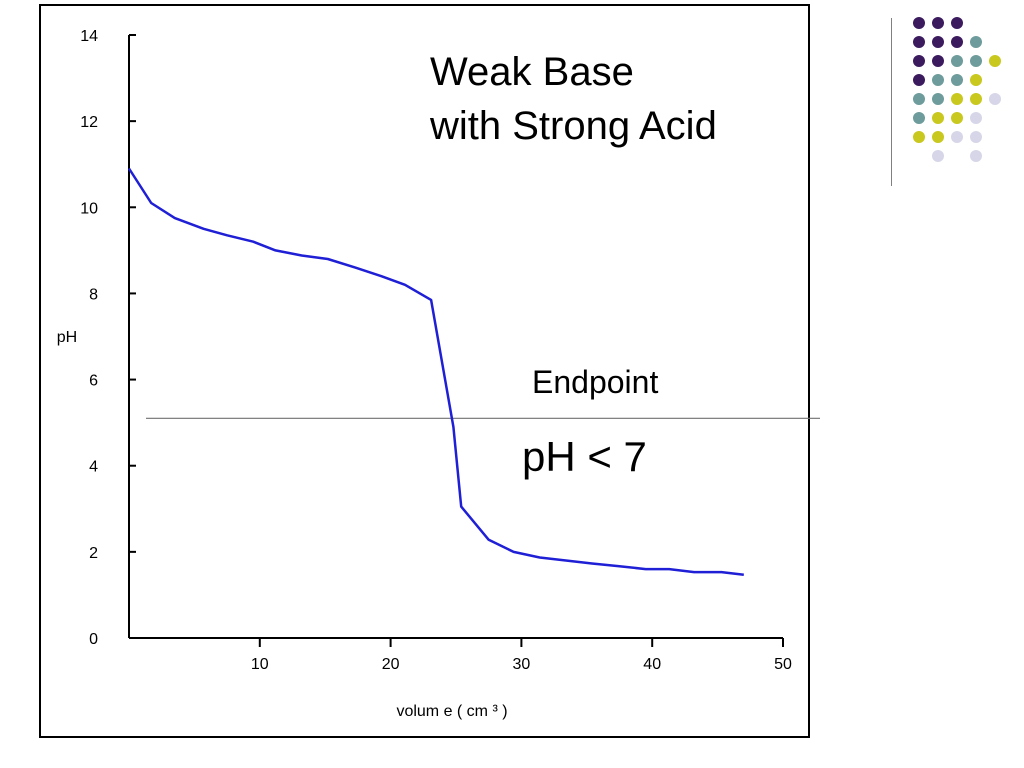  I want to click on x-axis-label: volum e ( cm ³ ), so click(451, 711).